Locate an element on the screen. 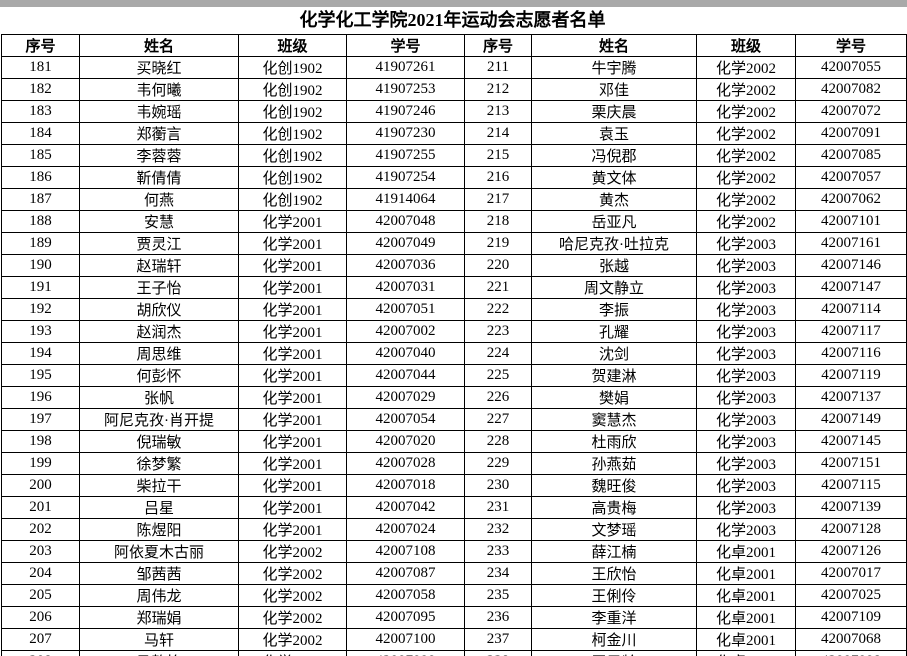 The height and width of the screenshot is (656, 907). serial-cell: 230 is located at coordinates (498, 485).